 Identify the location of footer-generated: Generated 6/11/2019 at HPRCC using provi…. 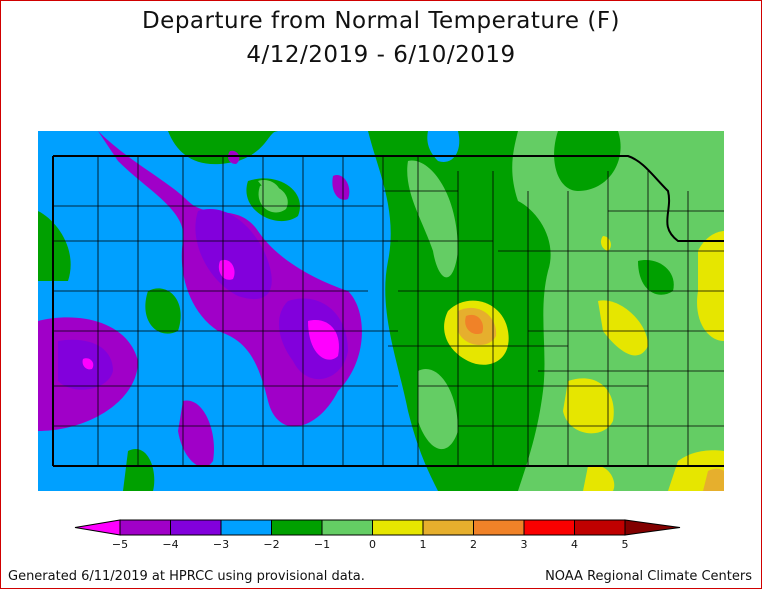
(186, 576).